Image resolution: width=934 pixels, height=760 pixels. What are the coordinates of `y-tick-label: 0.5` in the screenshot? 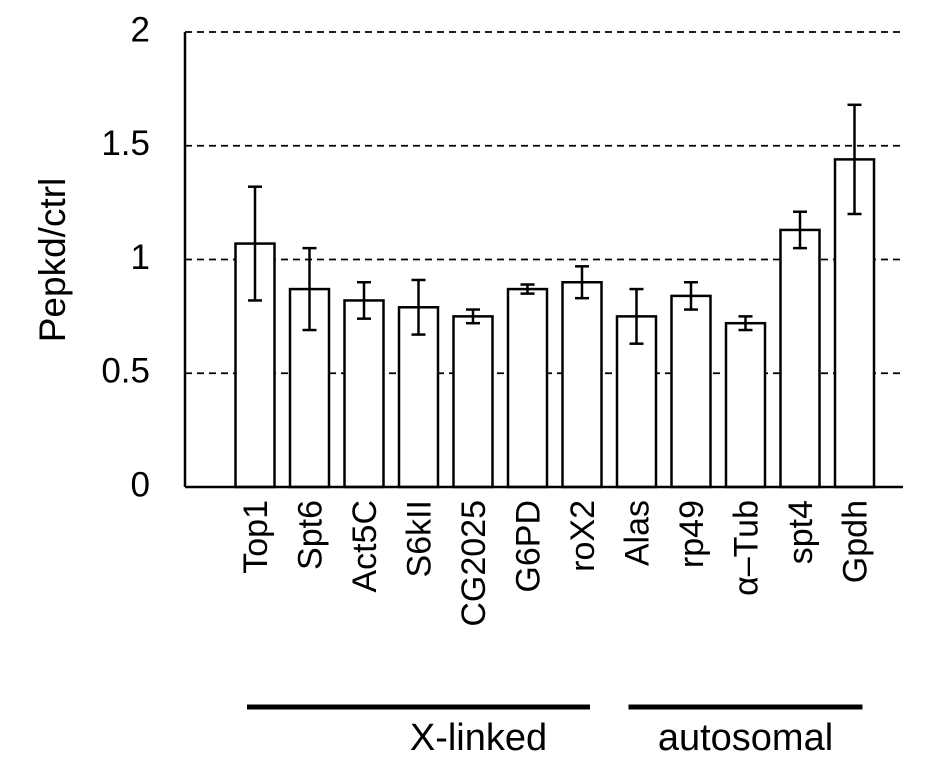 It's located at (125, 371).